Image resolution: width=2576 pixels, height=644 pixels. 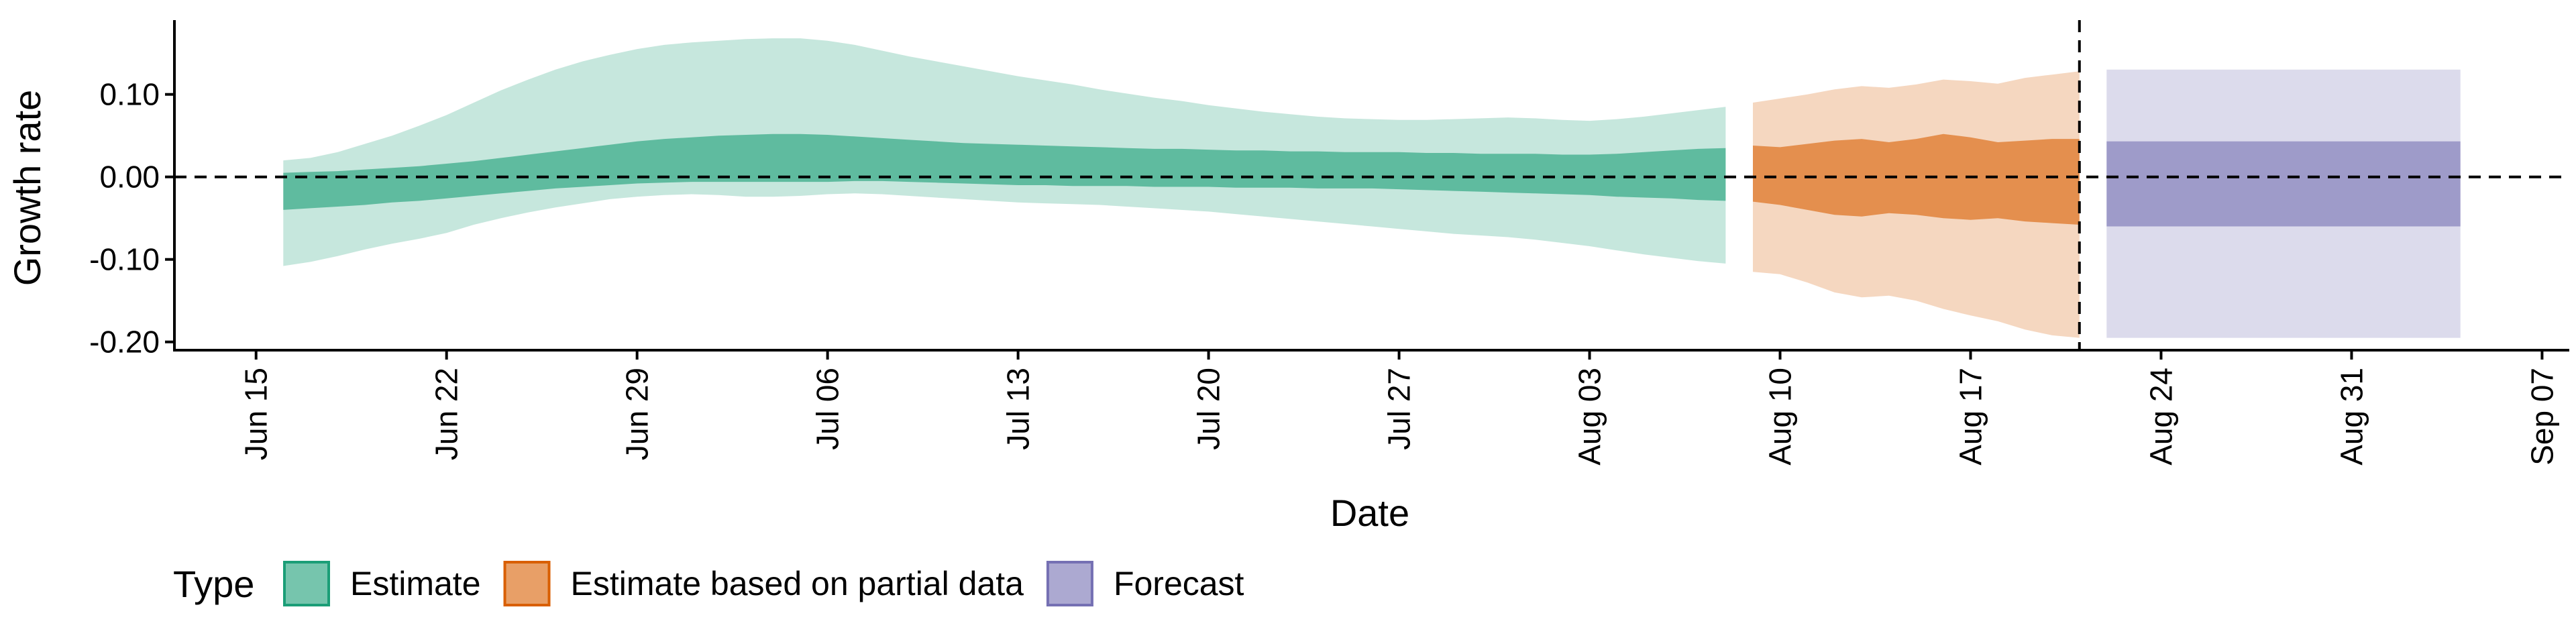 What do you see at coordinates (129, 177) in the screenshot?
I see `y-tick-label: 0.00` at bounding box center [129, 177].